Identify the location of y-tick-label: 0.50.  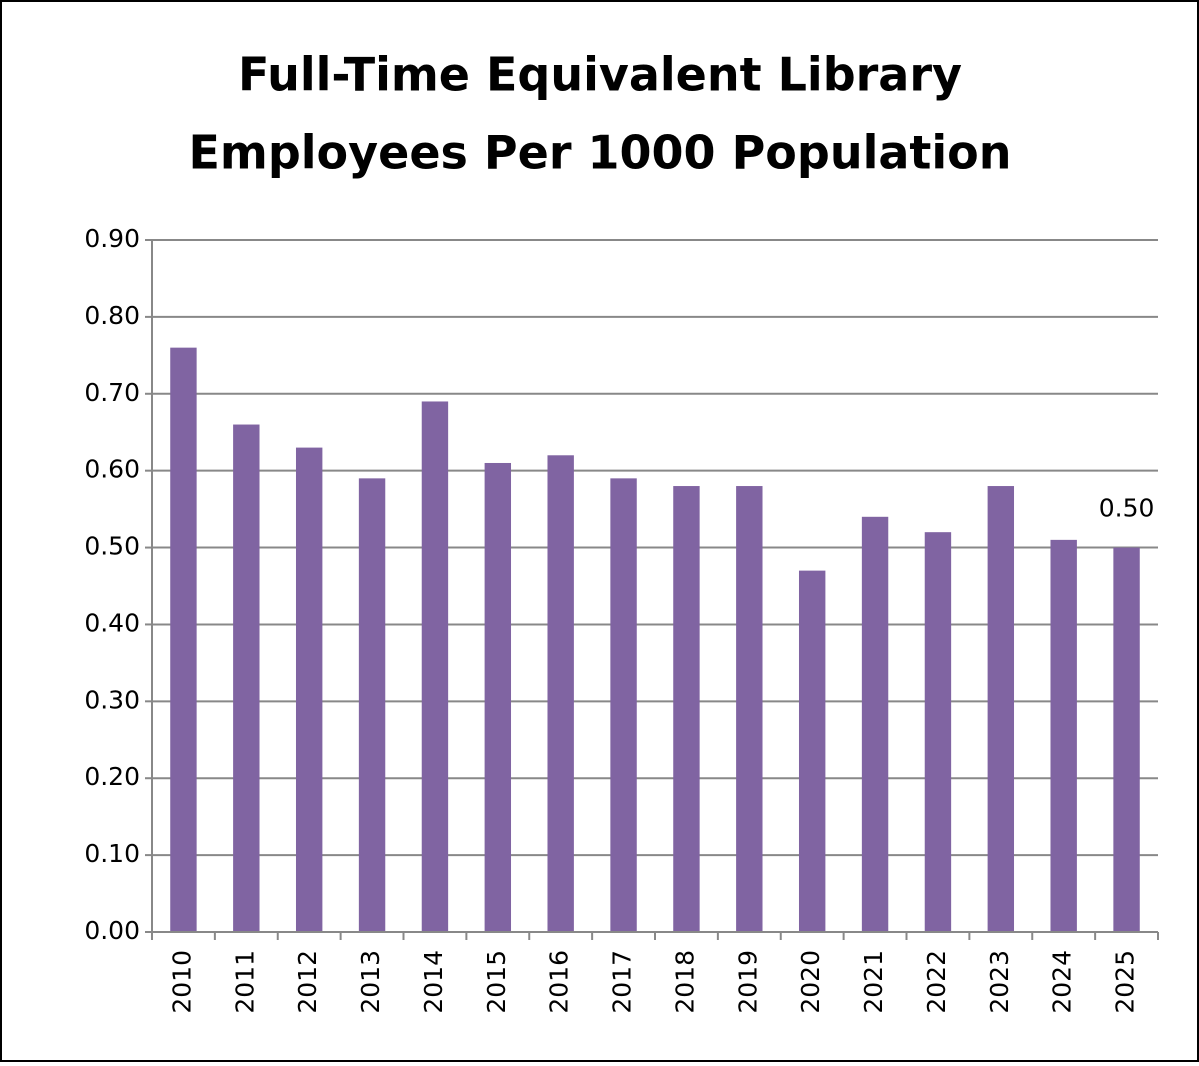
(112, 546).